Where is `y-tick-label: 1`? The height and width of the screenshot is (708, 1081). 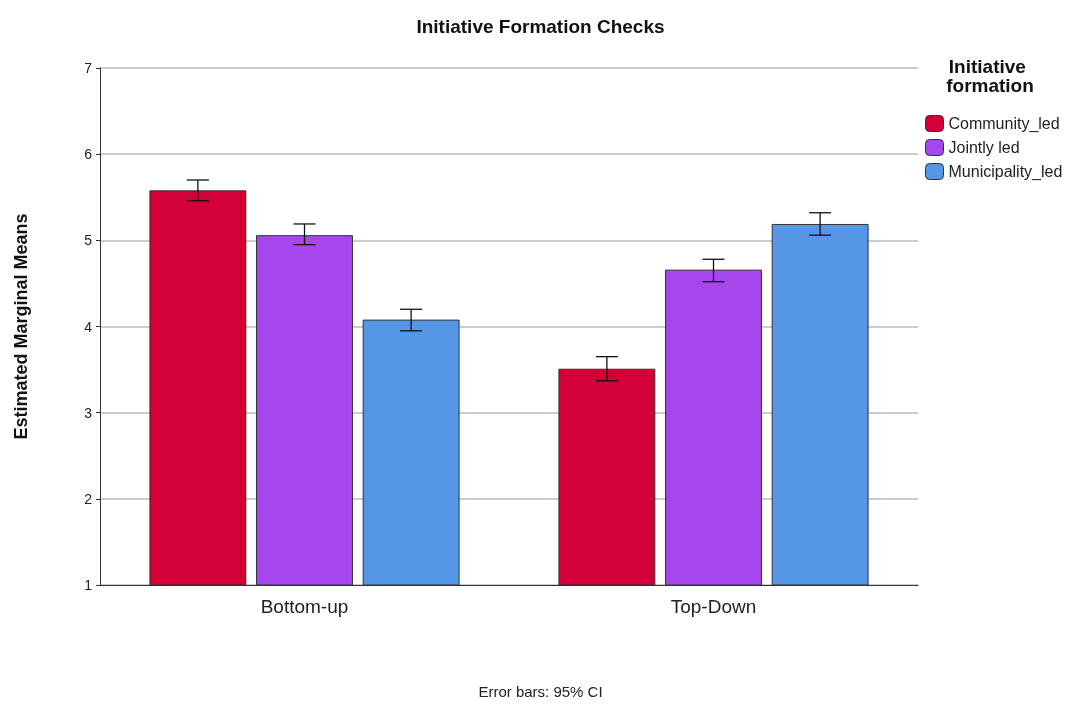
y-tick-label: 1 is located at coordinates (88, 585).